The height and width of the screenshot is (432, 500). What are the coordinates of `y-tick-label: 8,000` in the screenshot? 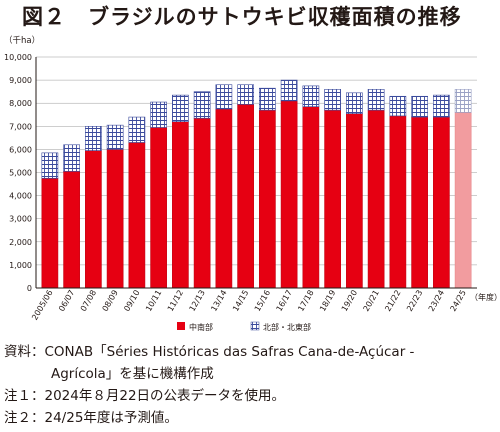 It's located at (20, 103).